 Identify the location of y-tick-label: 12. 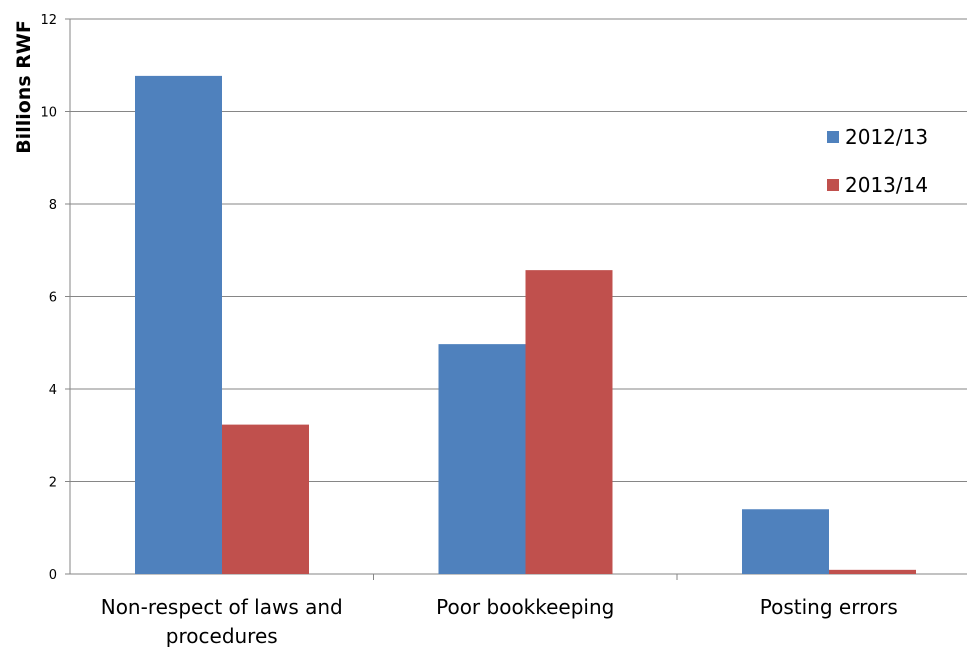
(48, 20).